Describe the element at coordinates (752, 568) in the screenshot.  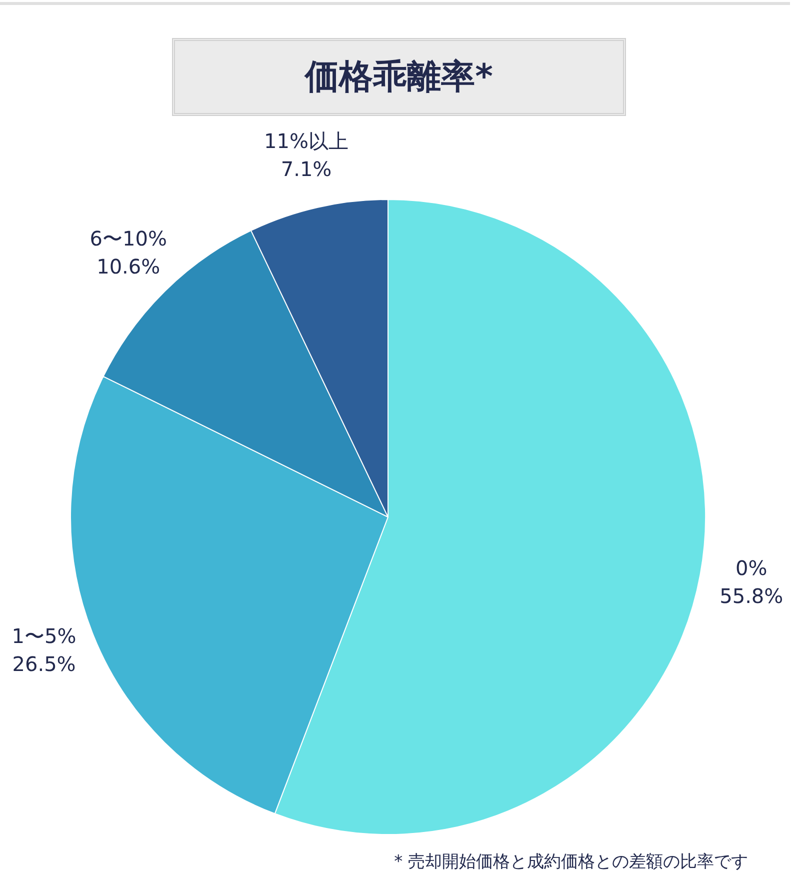
I see `slice-label: 0%` at that location.